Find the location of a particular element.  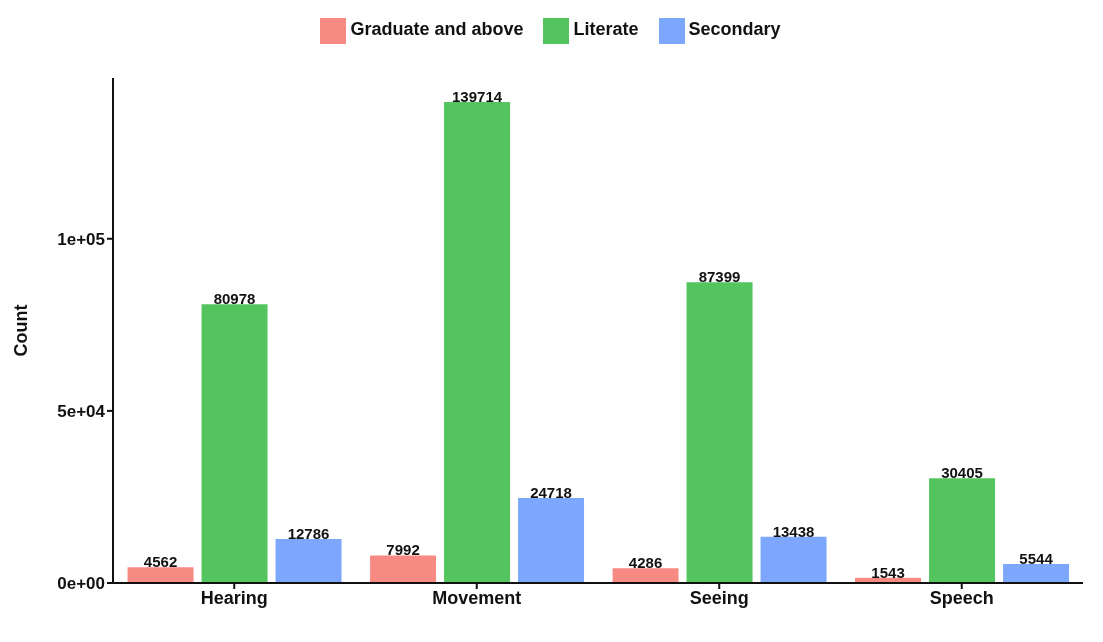

data-label: 30405 is located at coordinates (962, 473).